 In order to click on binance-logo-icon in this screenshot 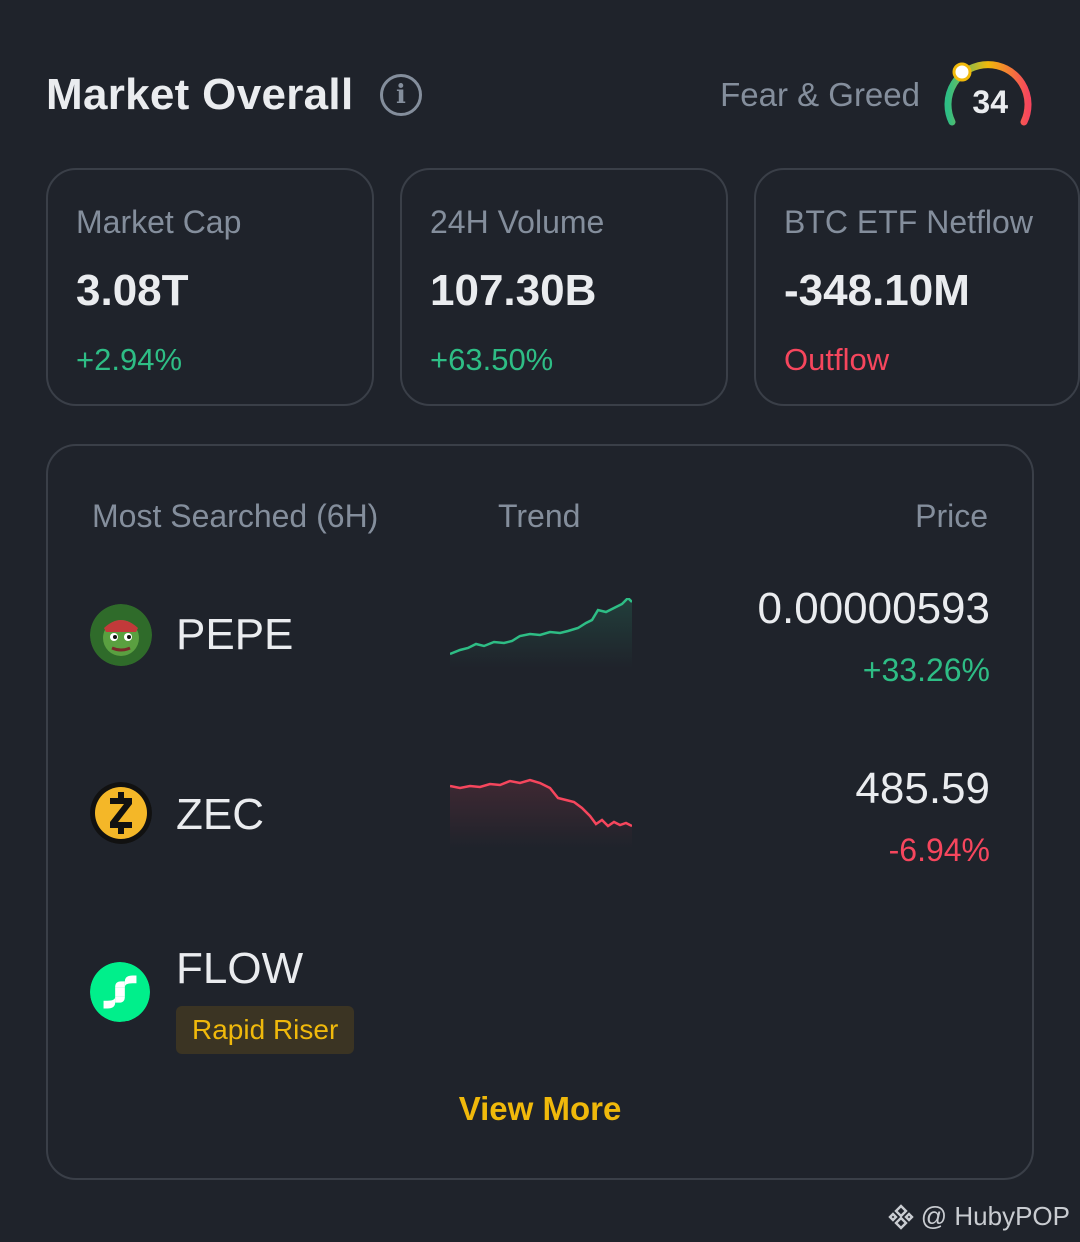, I will do `click(901, 1216)`.